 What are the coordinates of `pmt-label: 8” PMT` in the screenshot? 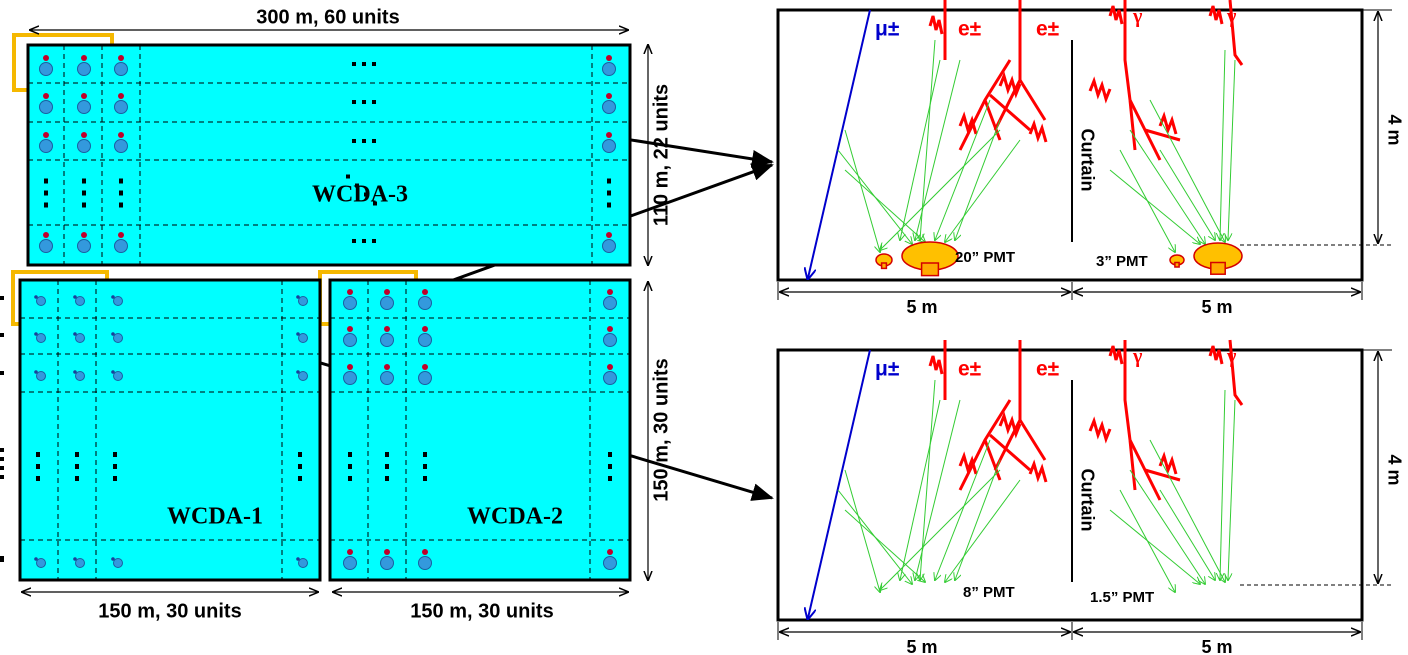 It's located at (989, 592).